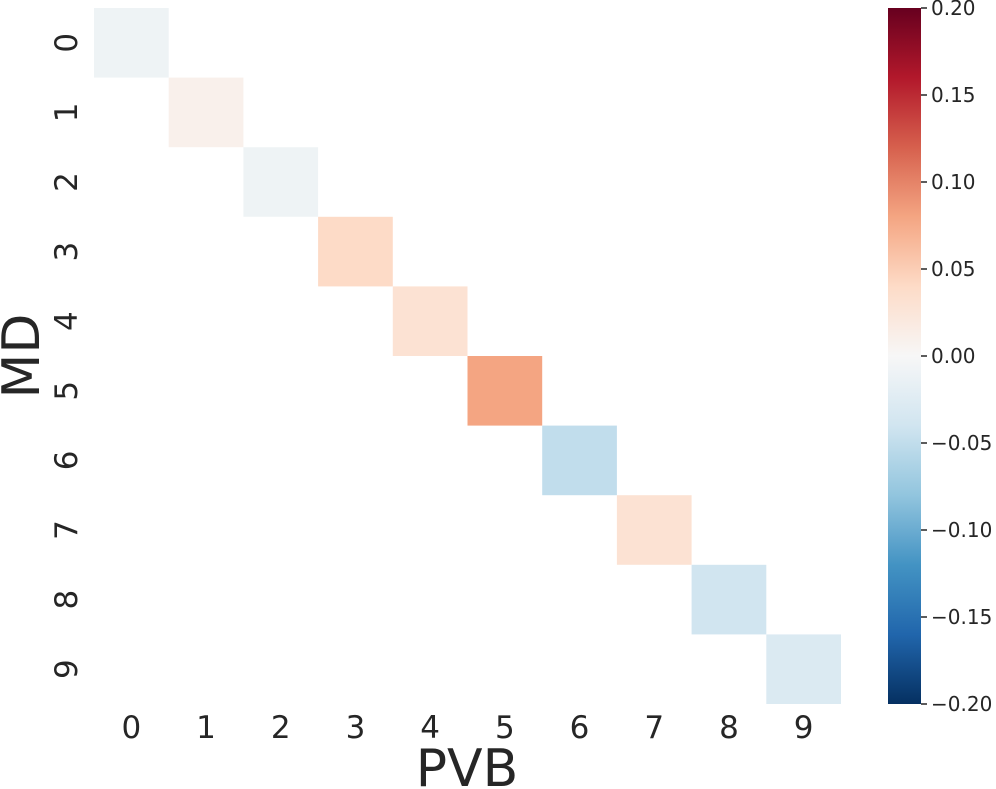 The height and width of the screenshot is (789, 996). I want to click on x-tick-label: 1, so click(206, 728).